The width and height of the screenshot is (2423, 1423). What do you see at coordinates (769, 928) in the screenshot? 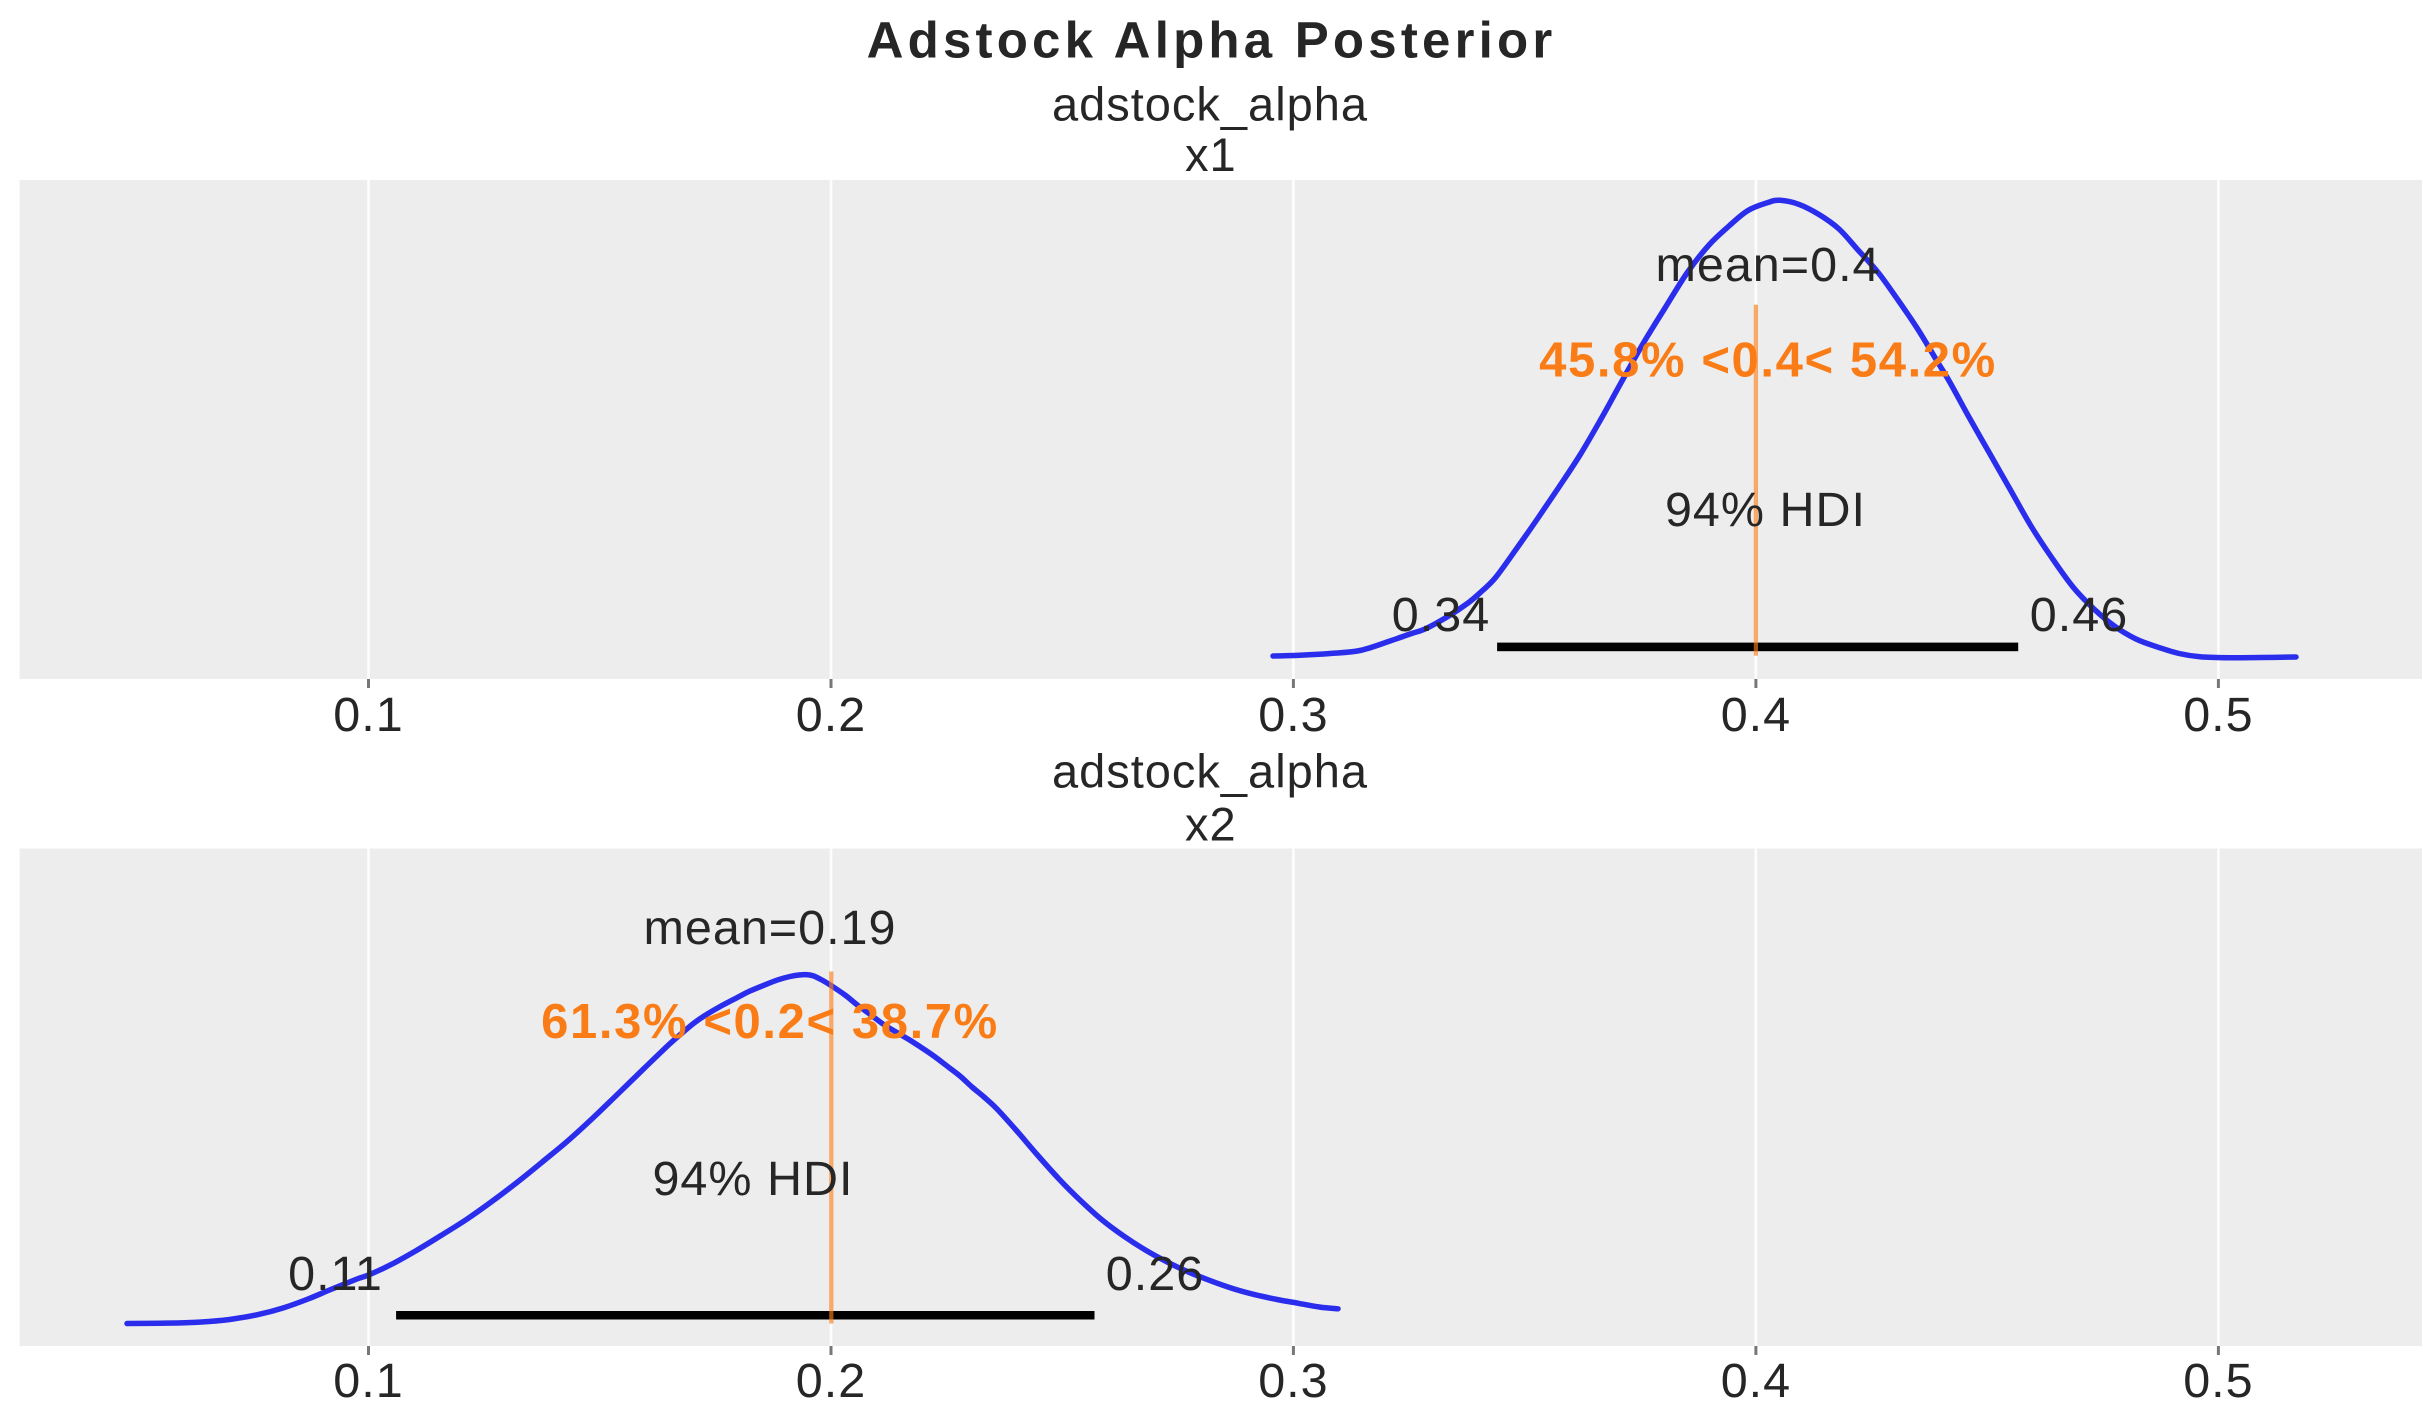
I see `svg-text: mean=0.19` at bounding box center [769, 928].